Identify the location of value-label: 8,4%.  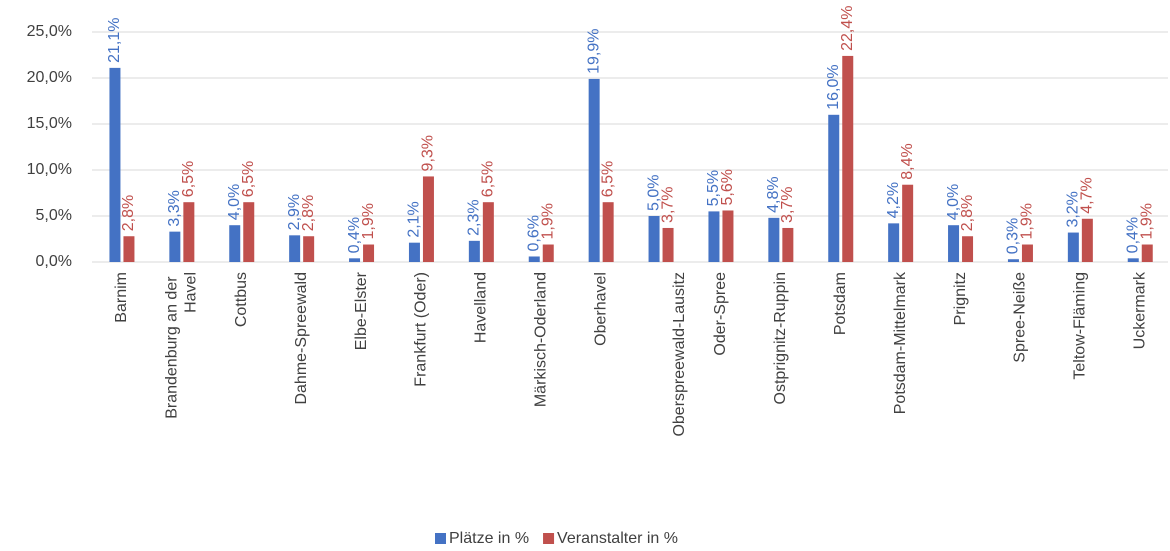
(907, 161).